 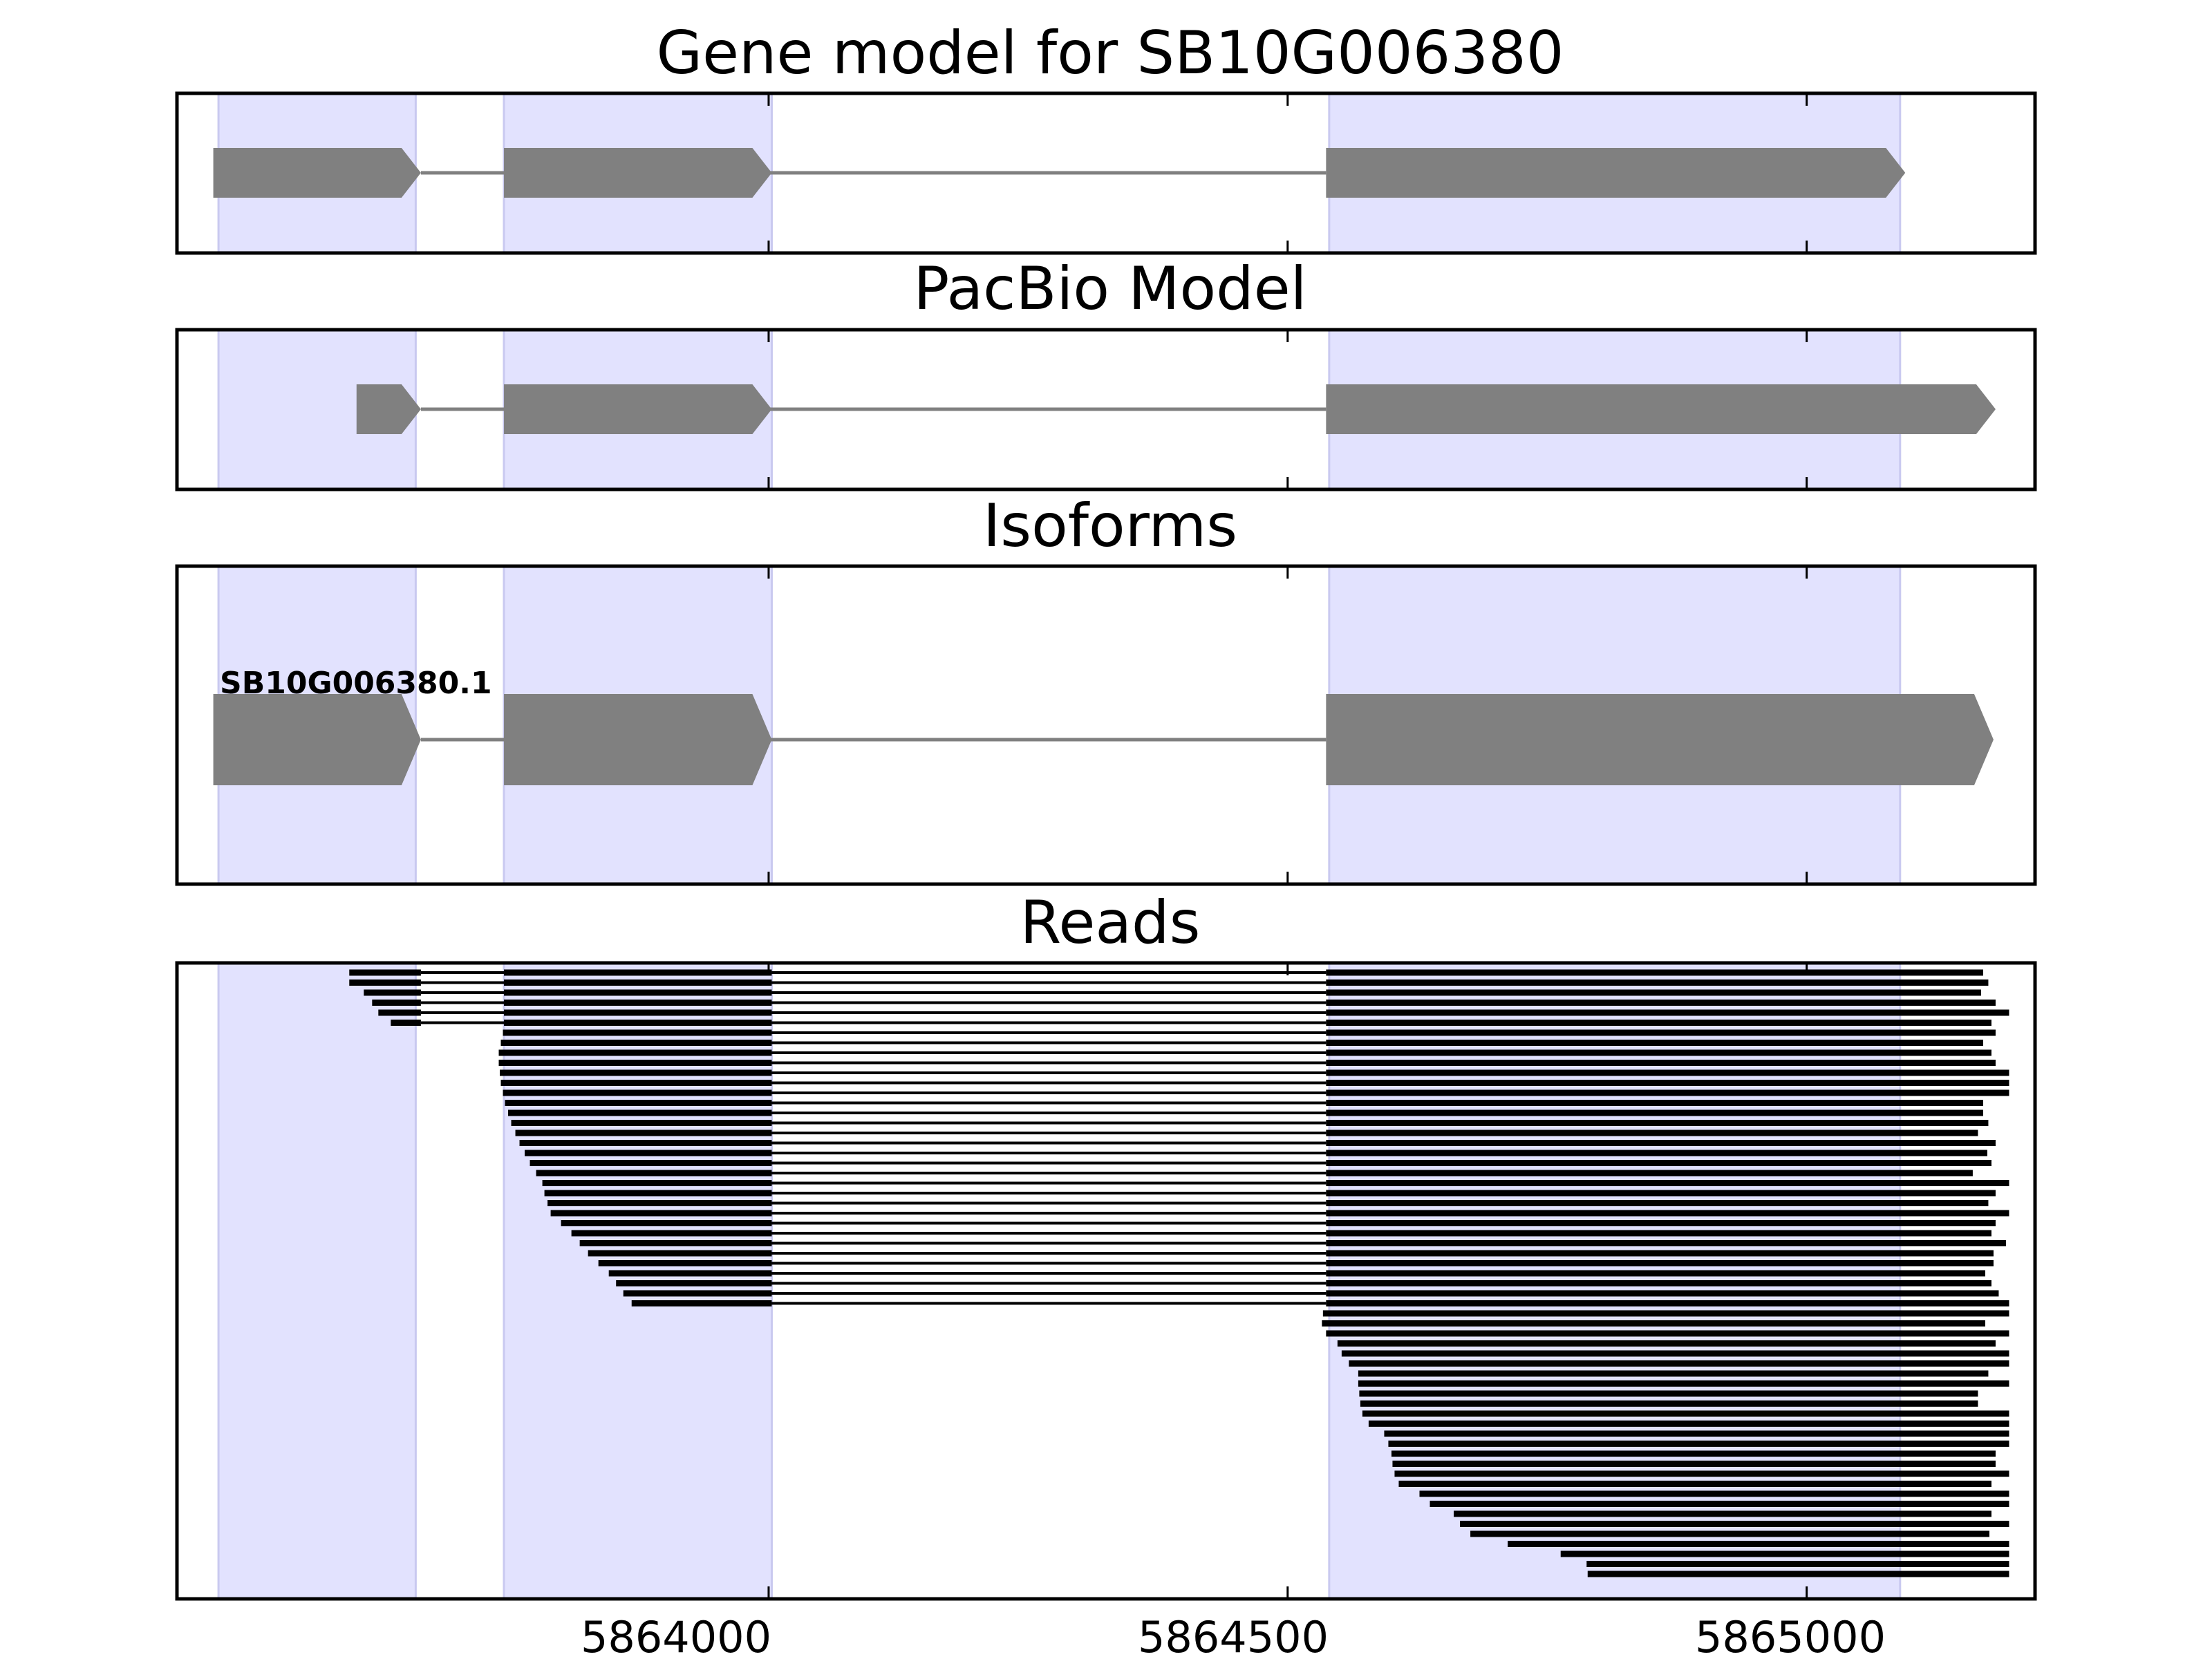 I want to click on reads-title: Reads, so click(x=1110, y=922).